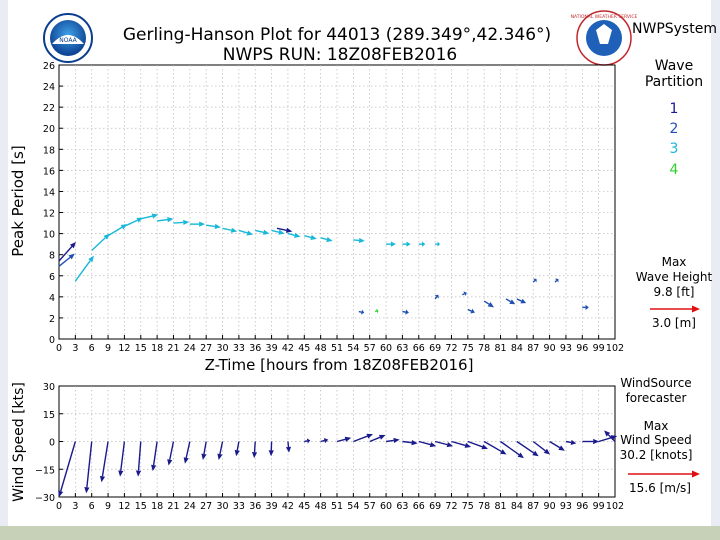 The height and width of the screenshot is (540, 720). I want to click on max-wave-height-label-2: Wave Height, so click(674, 277).